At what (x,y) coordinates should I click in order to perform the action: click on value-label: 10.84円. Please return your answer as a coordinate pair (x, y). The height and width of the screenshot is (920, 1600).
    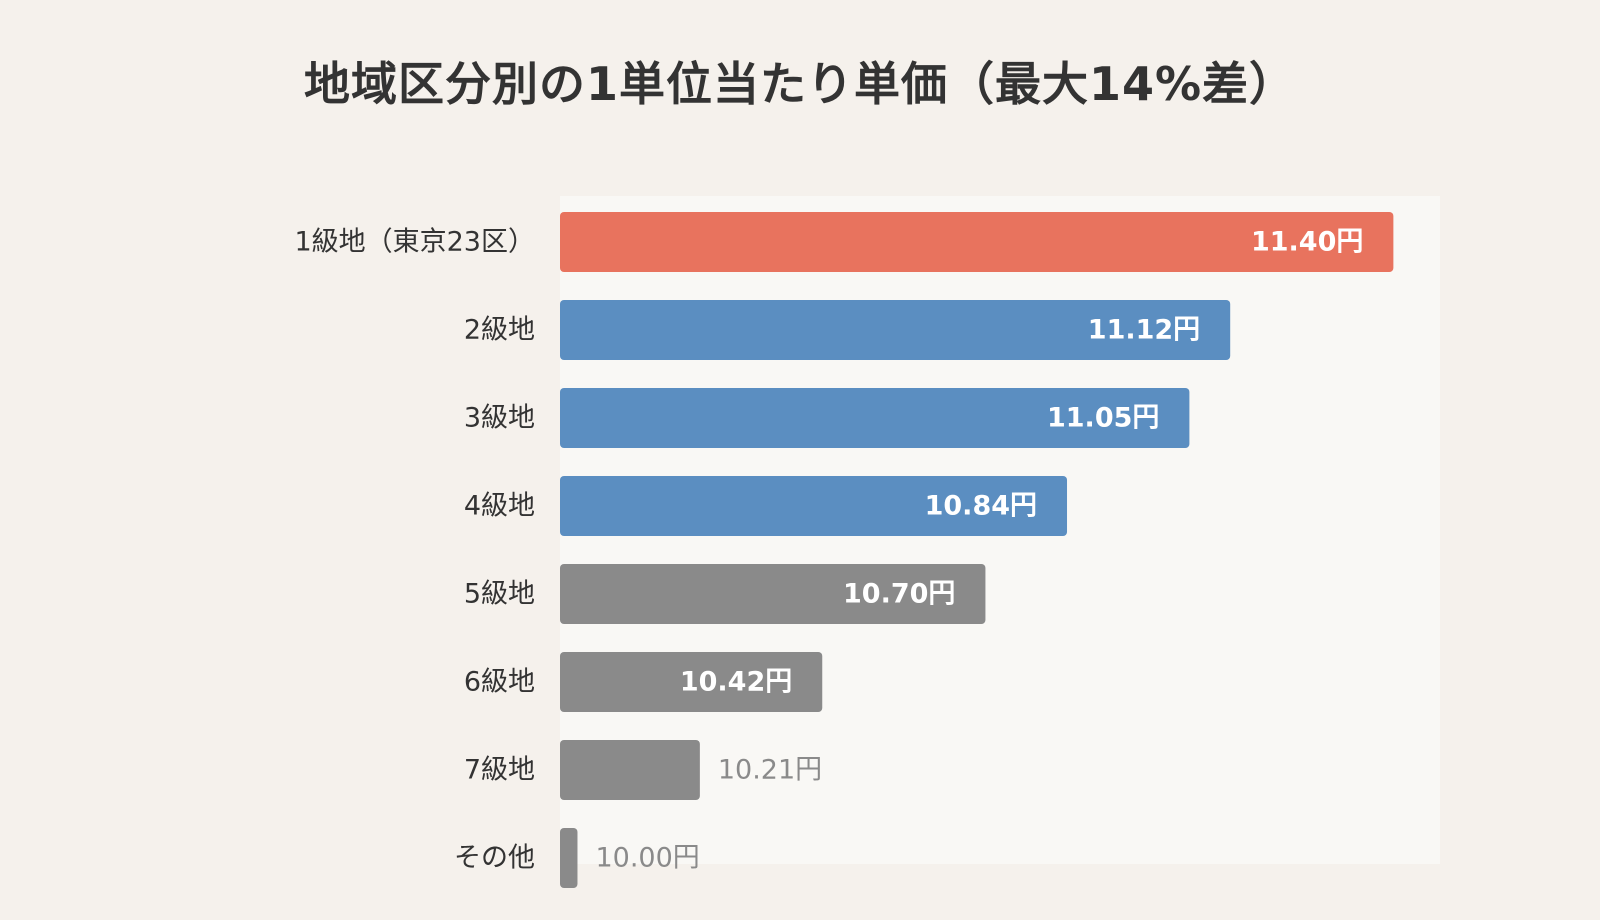
    Looking at the image, I should click on (981, 506).